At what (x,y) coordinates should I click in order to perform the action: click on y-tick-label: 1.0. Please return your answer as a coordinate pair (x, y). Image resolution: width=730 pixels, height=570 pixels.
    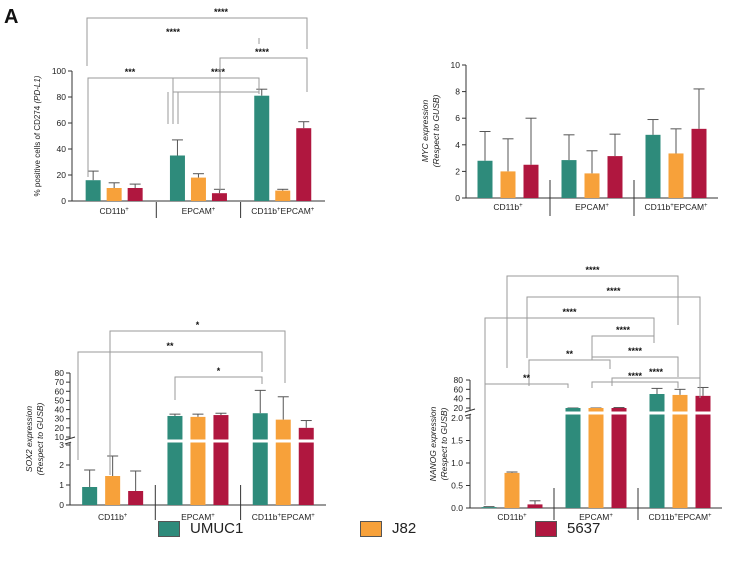
    Looking at the image, I should click on (457, 463).